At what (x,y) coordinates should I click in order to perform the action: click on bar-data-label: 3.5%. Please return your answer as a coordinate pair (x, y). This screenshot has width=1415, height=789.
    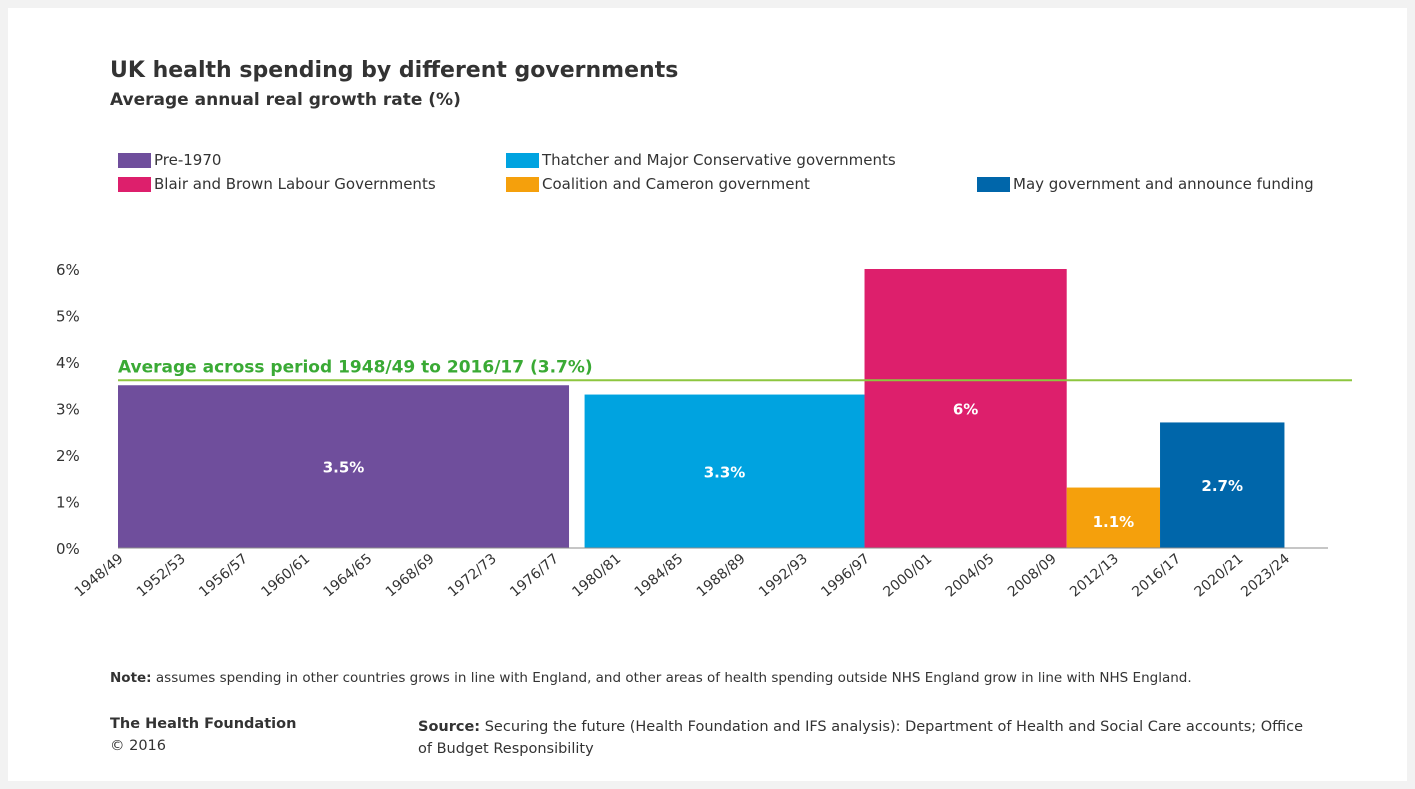
    Looking at the image, I should click on (344, 468).